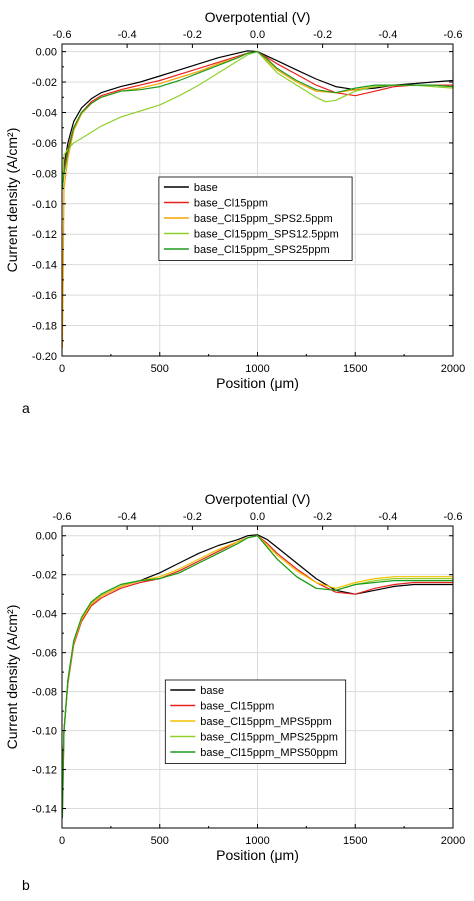  What do you see at coordinates (44, 327) in the screenshot?
I see `y-tick-label: -0.18` at bounding box center [44, 327].